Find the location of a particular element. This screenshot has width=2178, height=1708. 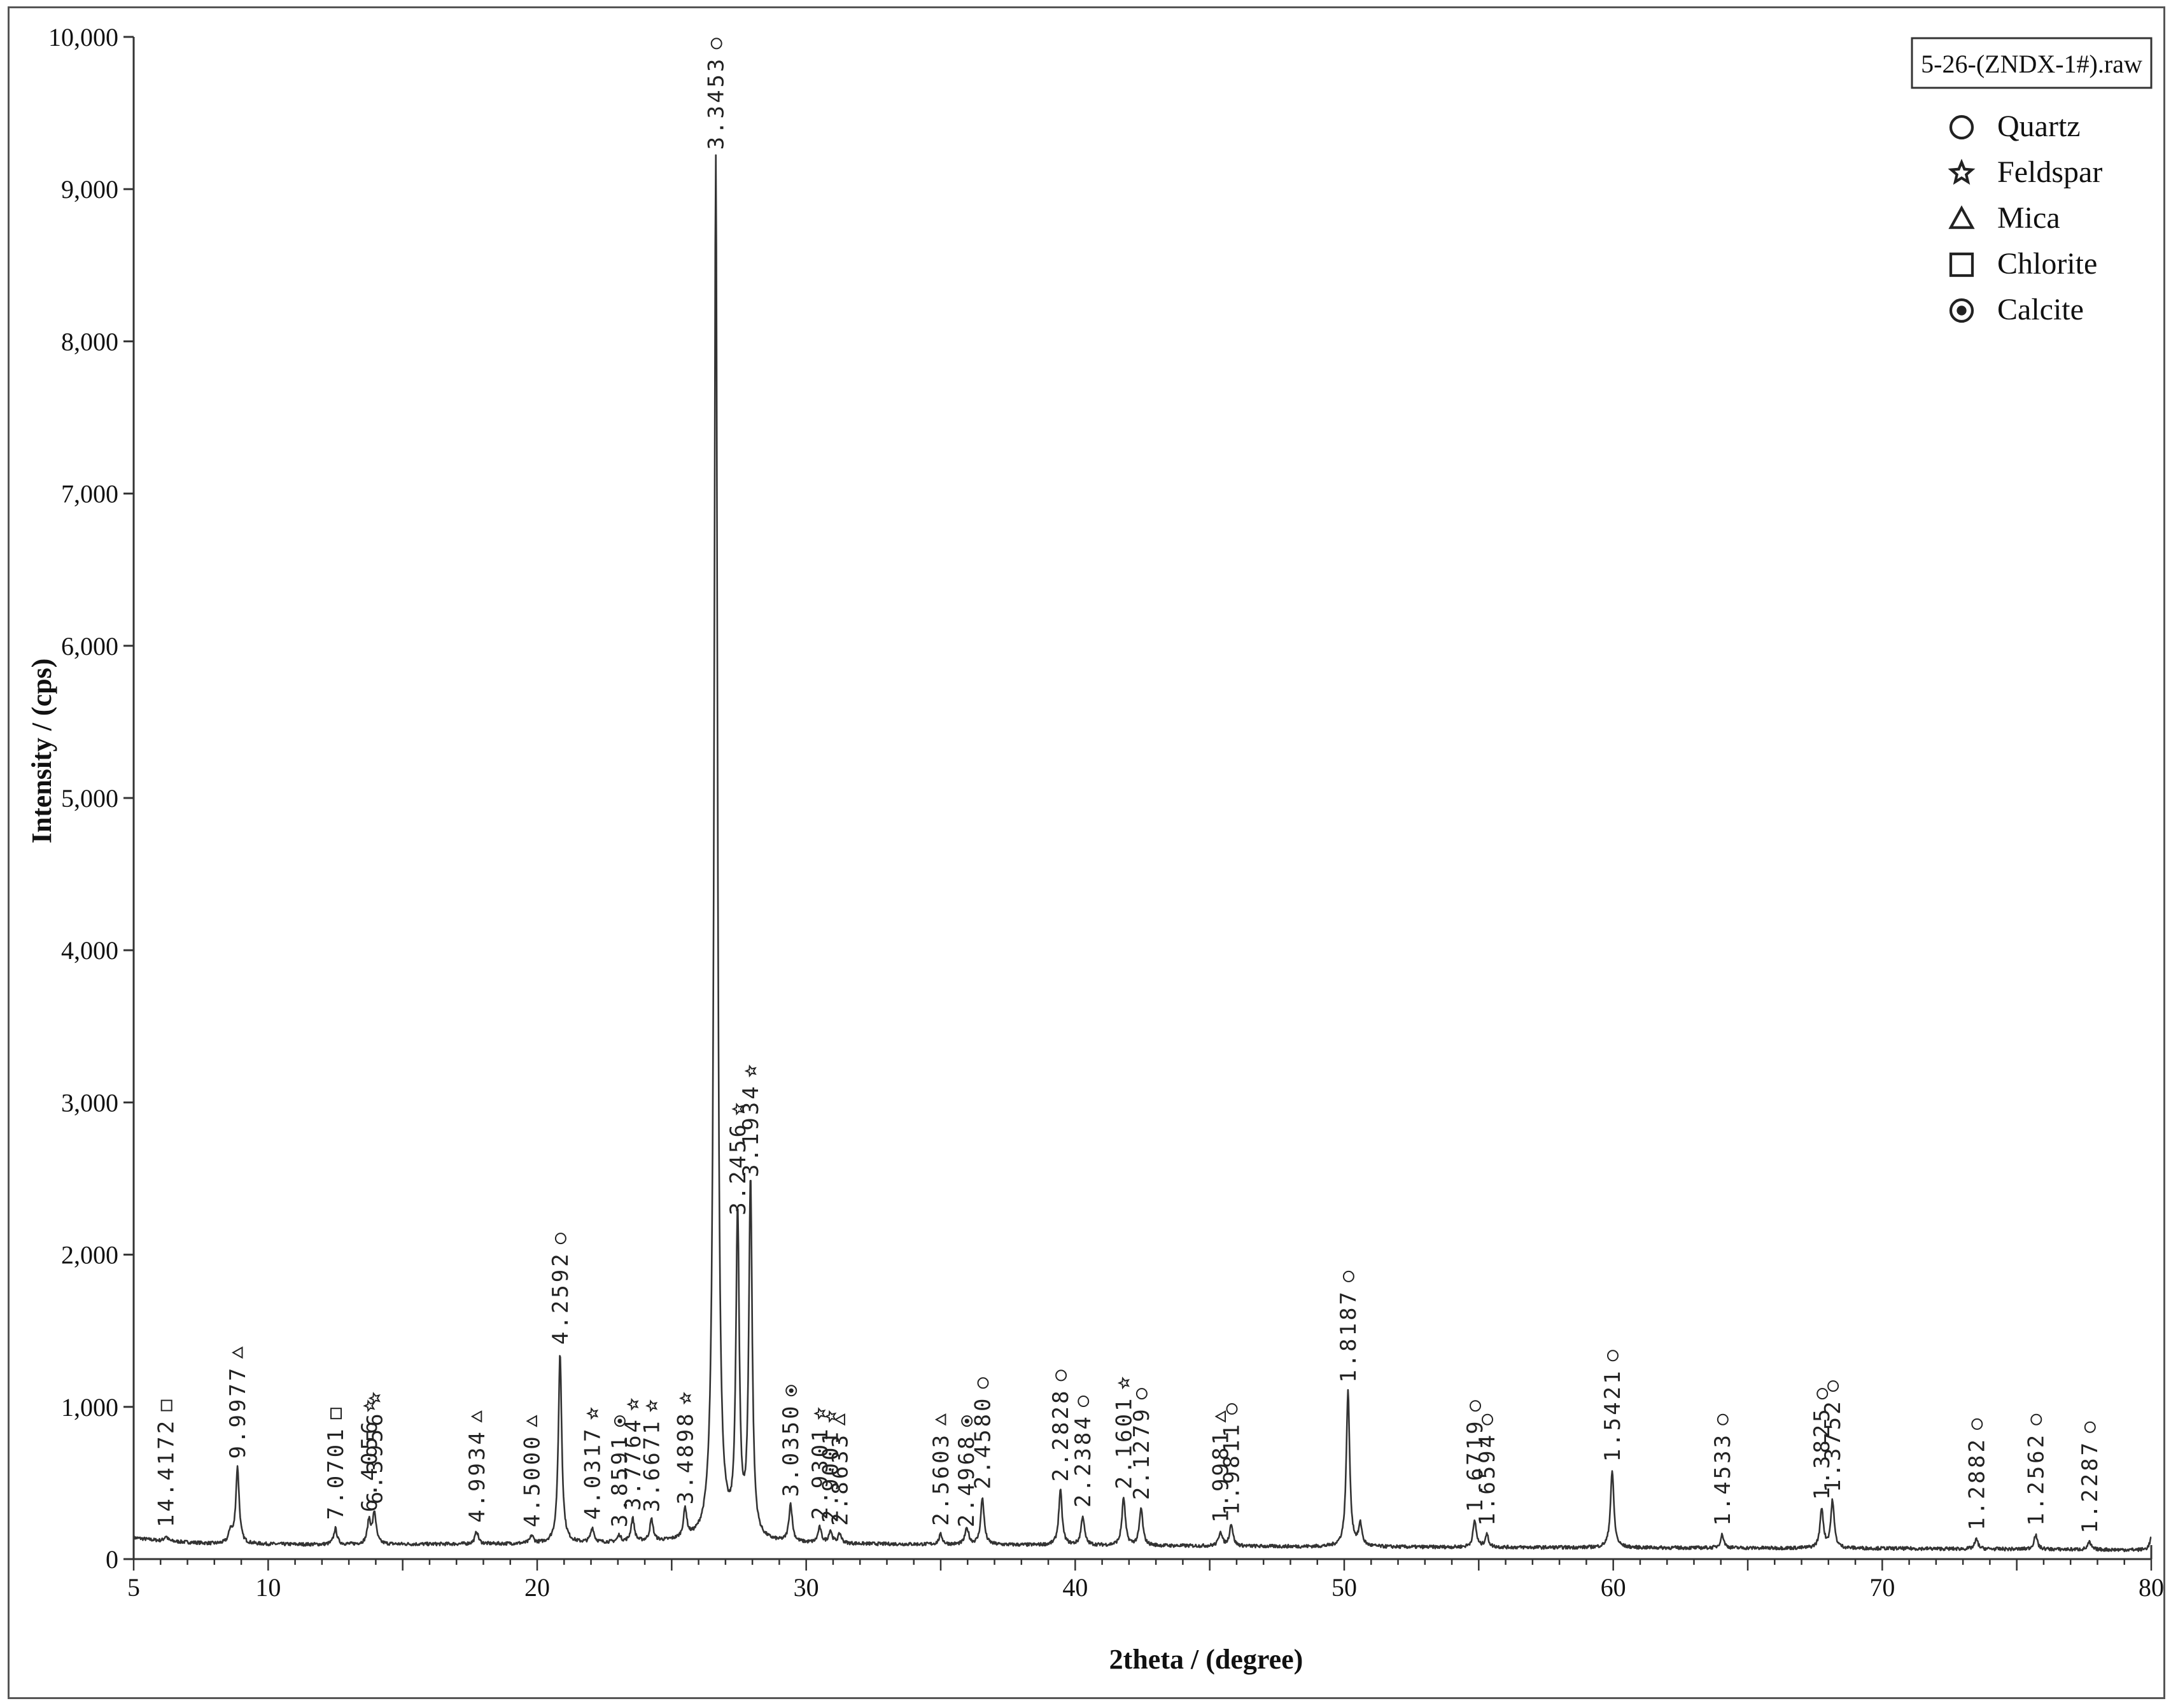

peak-d-spacing-label: 1.3752 is located at coordinates (1833, 1445).